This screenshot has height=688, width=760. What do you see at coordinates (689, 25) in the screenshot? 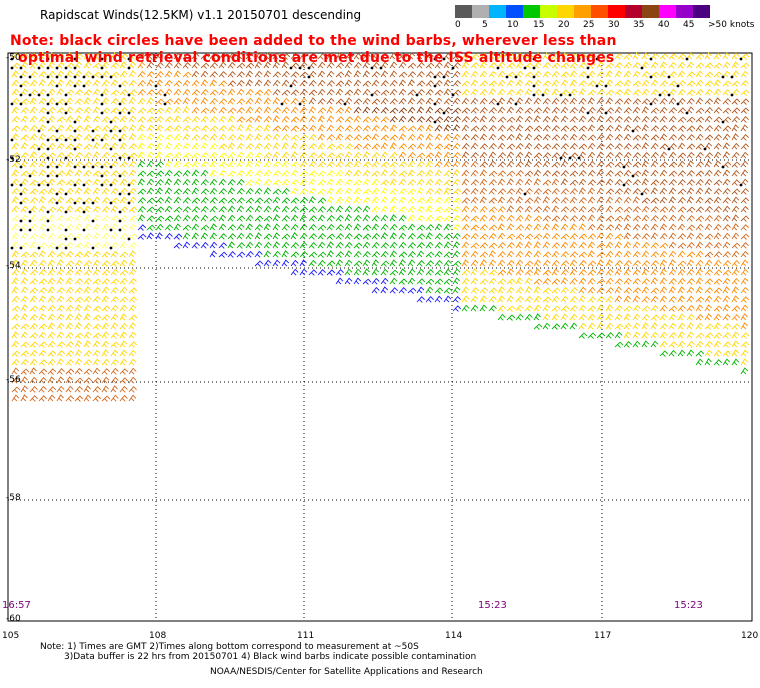
I see `legend-label: 45` at bounding box center [689, 25].